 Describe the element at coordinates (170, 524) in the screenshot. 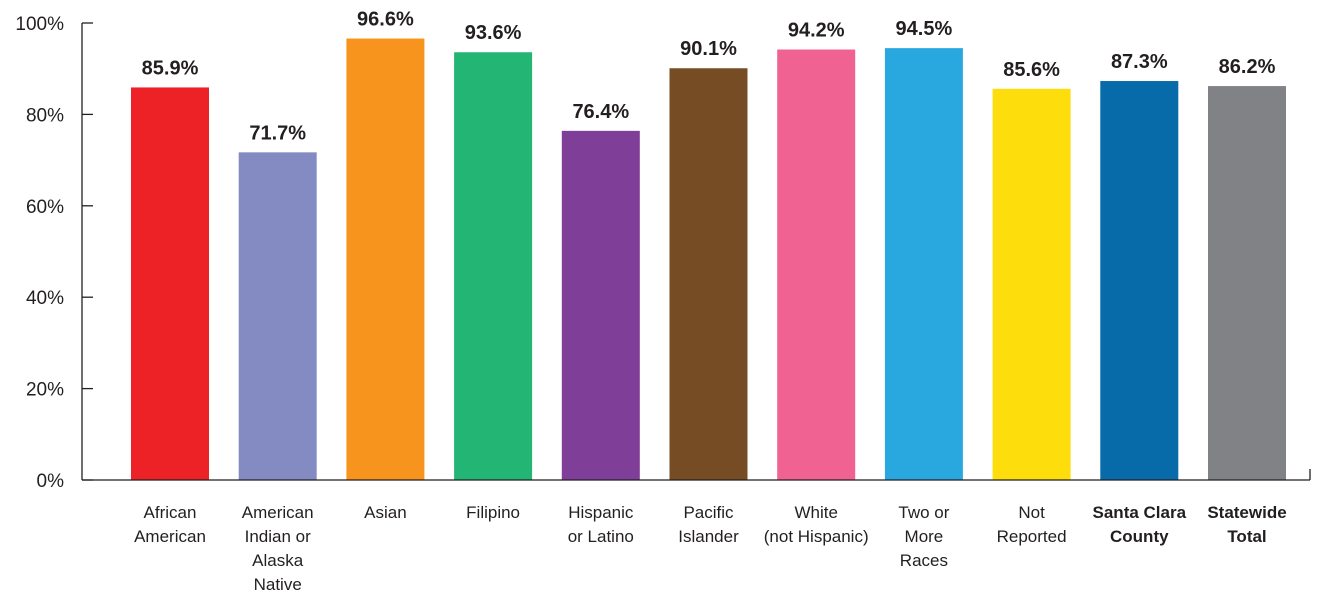

I see `x-category-label: African American` at that location.